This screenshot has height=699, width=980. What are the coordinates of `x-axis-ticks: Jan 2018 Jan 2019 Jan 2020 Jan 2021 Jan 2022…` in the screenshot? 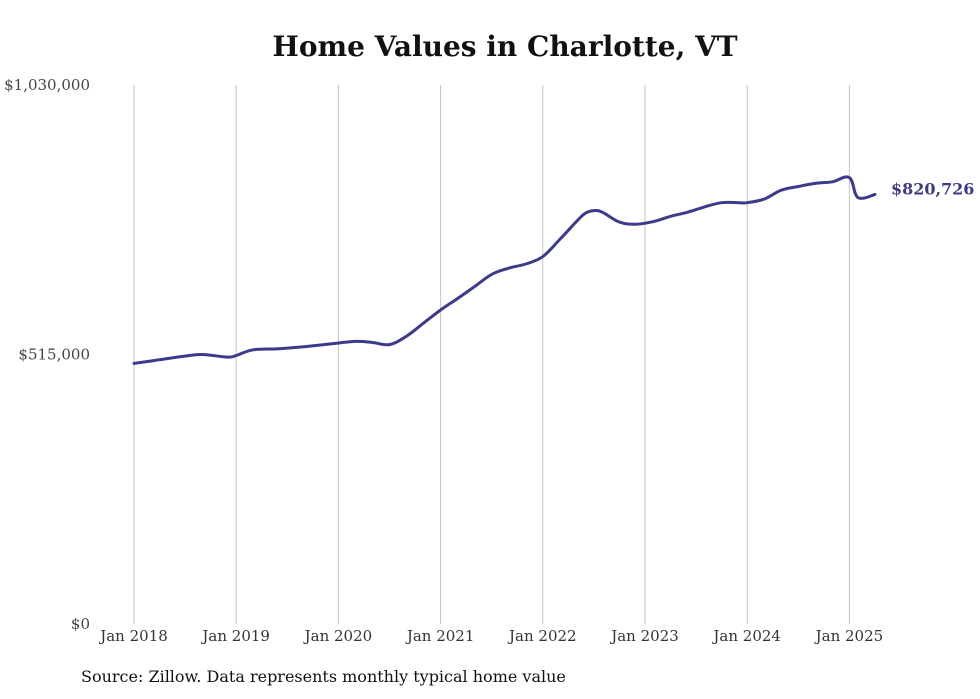 It's located at (490, 636).